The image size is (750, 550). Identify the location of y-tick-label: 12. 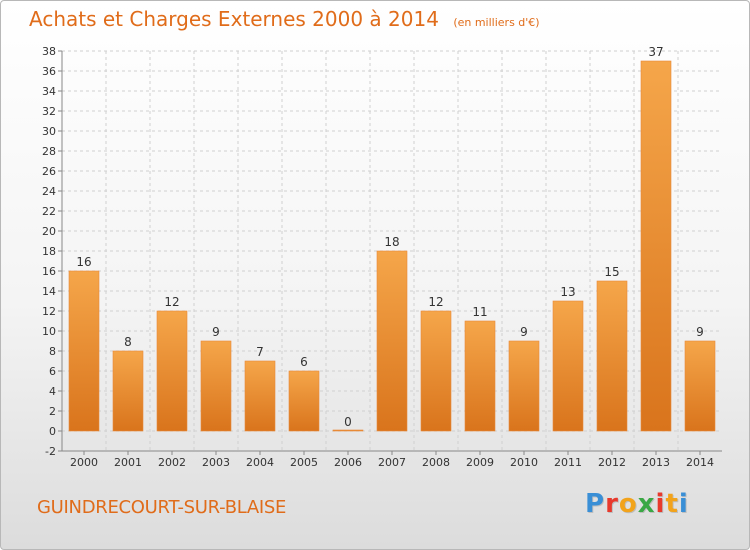
(49, 311).